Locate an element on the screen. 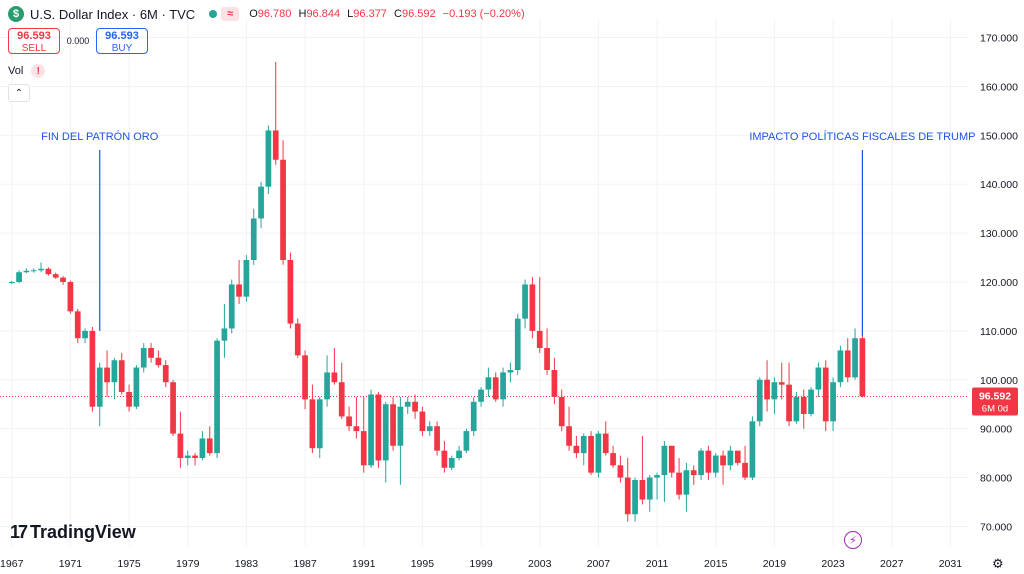 The width and height of the screenshot is (1024, 574). open-label: O is located at coordinates (253, 14).